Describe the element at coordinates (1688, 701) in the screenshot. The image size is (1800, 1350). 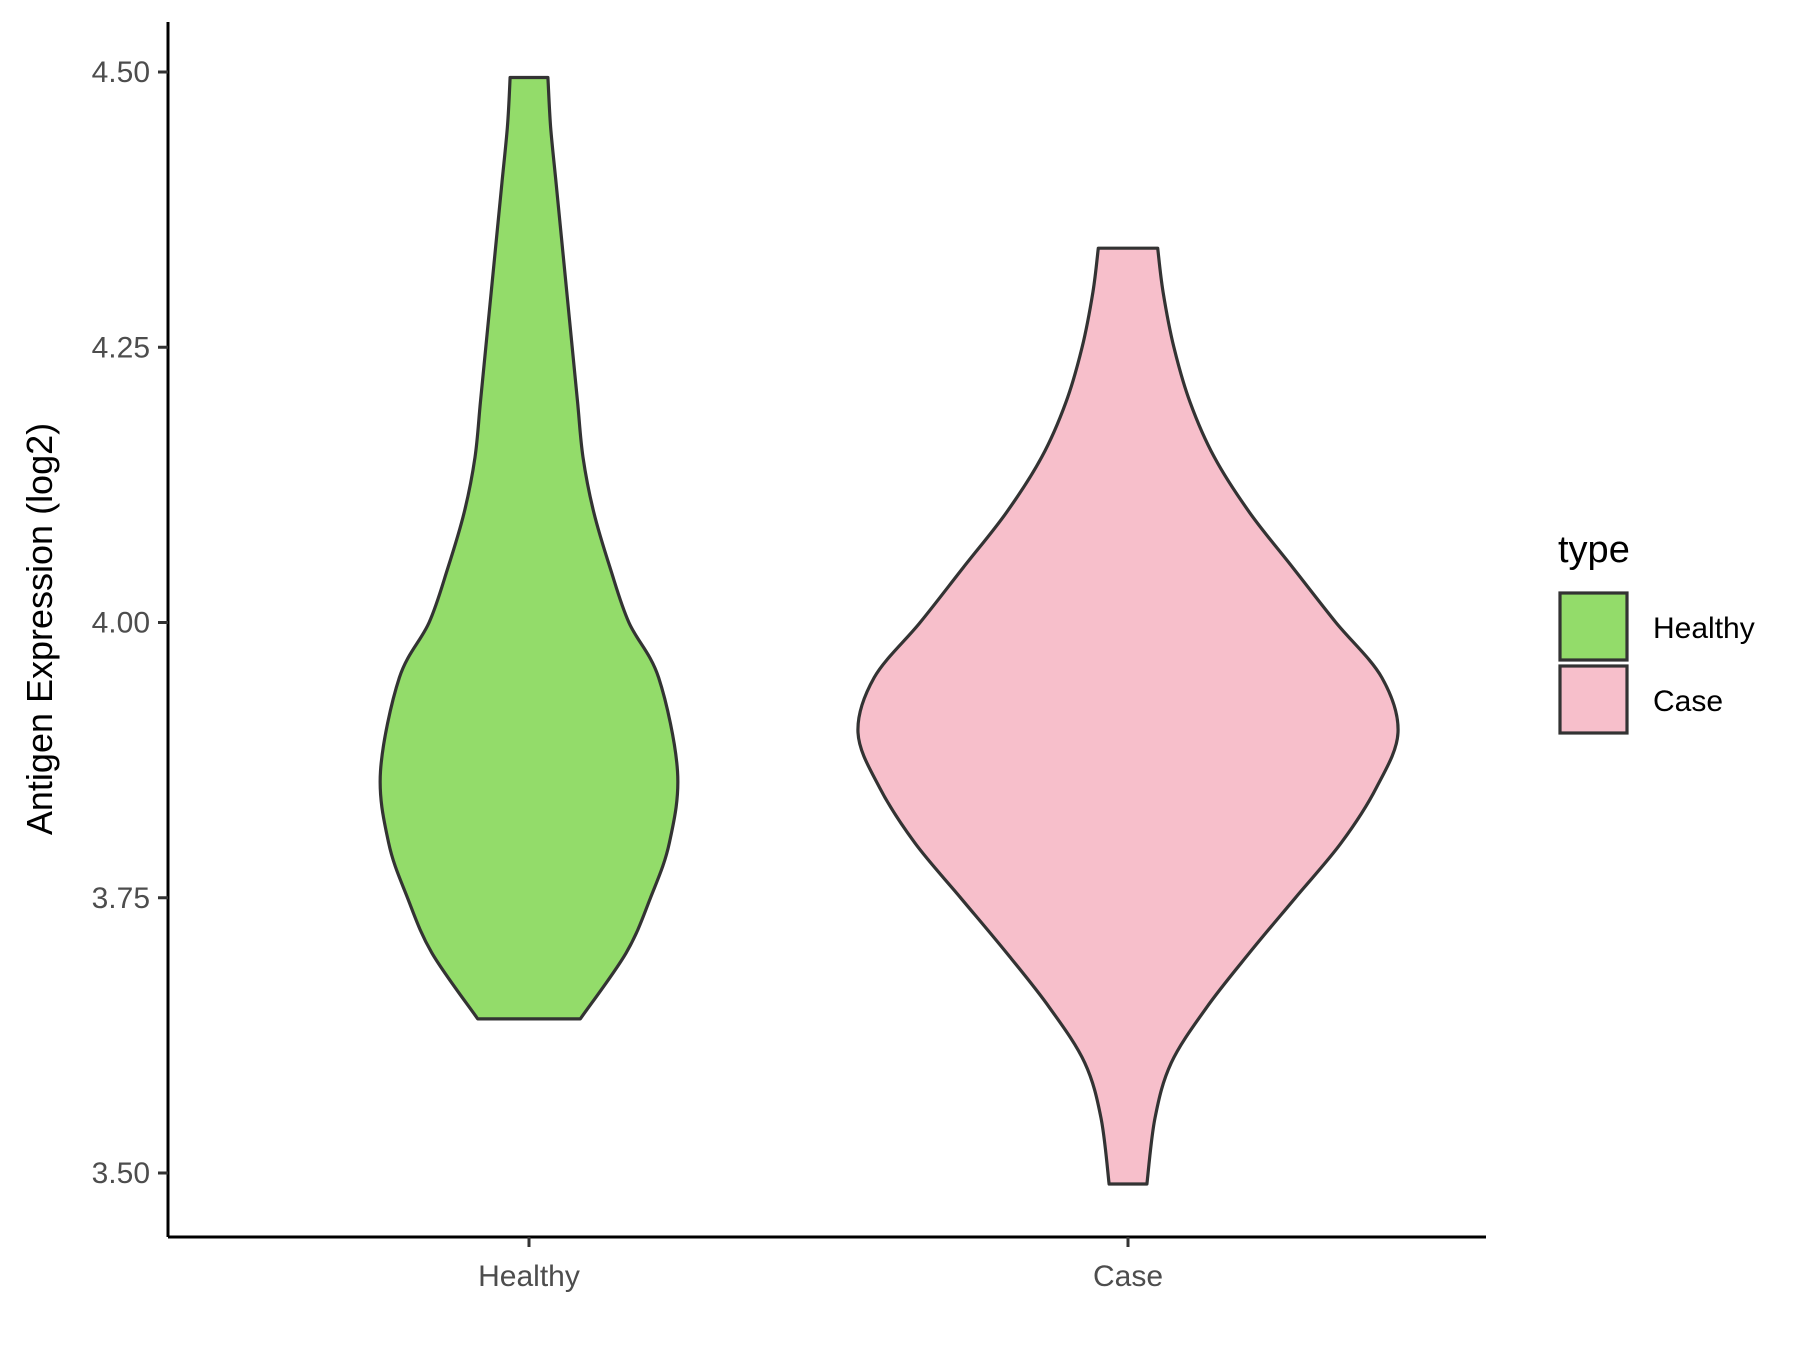
I see `legend-label-case: Case` at that location.